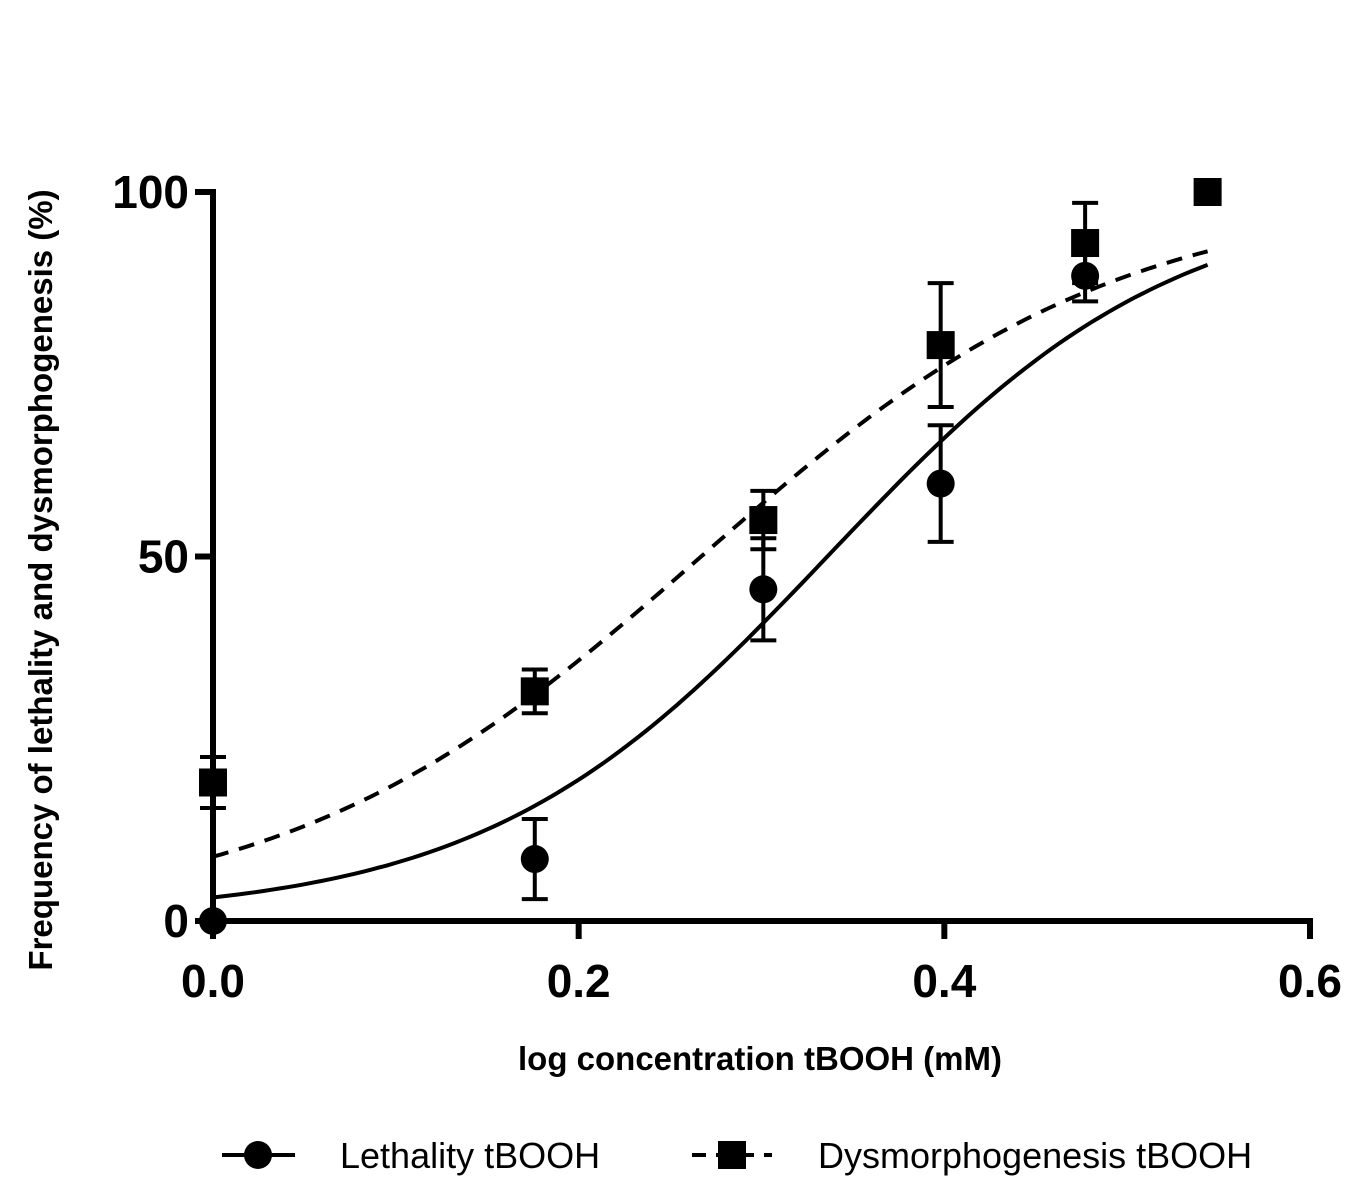  What do you see at coordinates (1310, 981) in the screenshot?
I see `x-tick-label: 0.6` at bounding box center [1310, 981].